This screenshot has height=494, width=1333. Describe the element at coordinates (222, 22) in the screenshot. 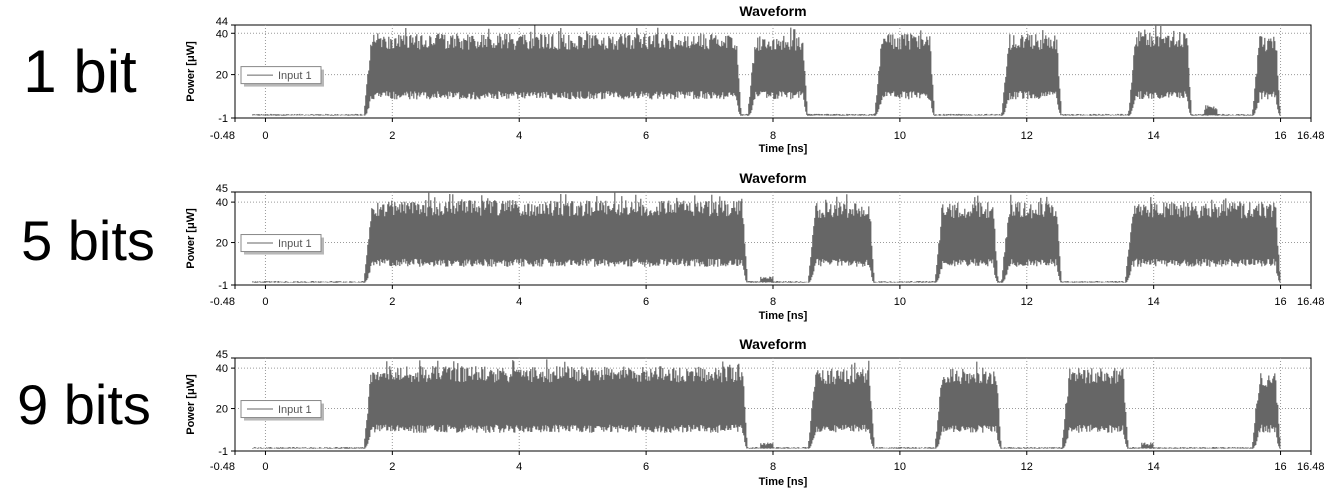

I see `y-tick-label: 44` at that location.